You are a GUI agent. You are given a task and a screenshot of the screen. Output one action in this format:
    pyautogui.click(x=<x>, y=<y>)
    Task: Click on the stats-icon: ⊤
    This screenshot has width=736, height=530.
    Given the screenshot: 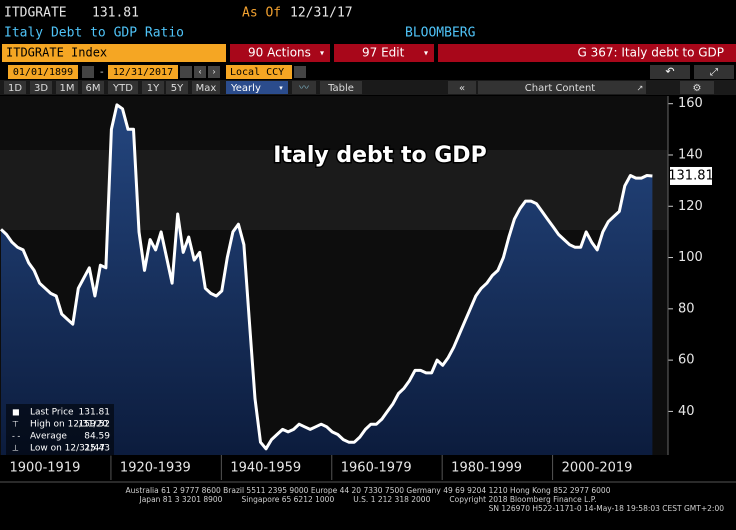 What is the action you would take?
    pyautogui.click(x=15, y=424)
    